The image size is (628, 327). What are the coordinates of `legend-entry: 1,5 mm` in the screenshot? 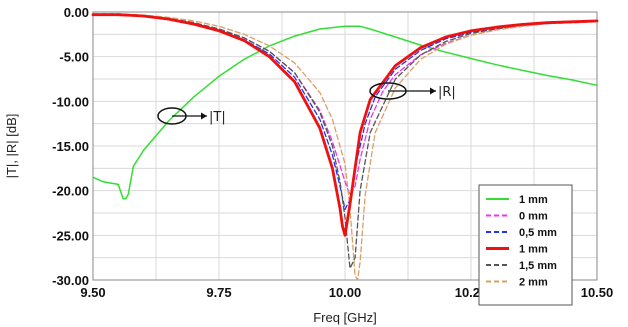 It's located at (538, 266).